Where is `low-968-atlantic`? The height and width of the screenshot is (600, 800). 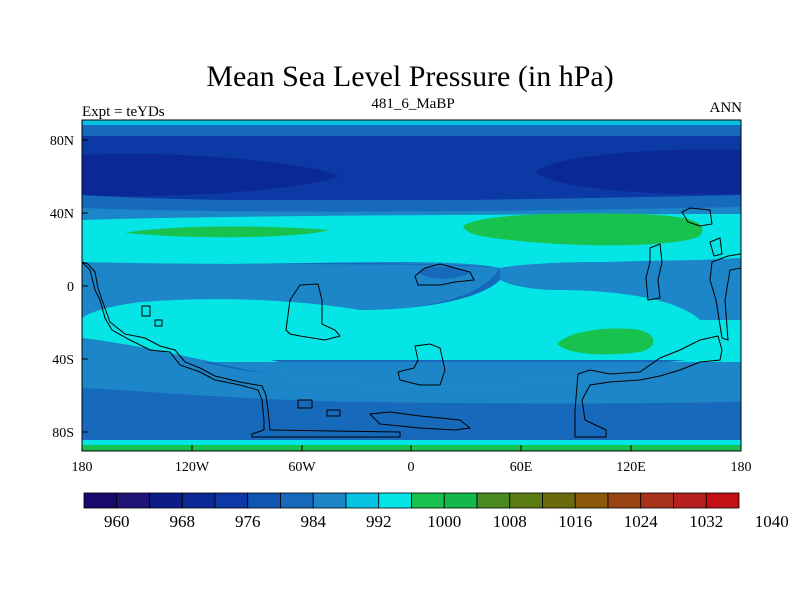
low-968-atlantic is located at coordinates (211, 175).